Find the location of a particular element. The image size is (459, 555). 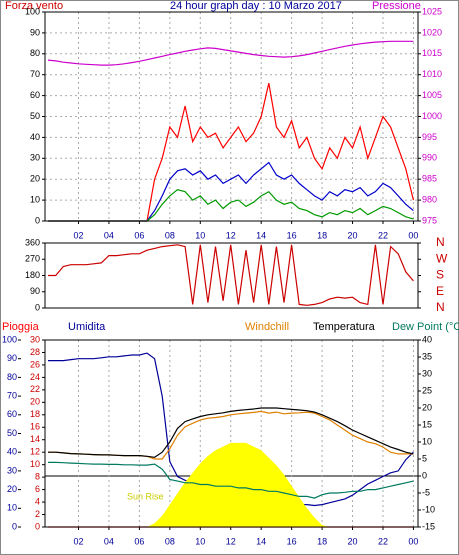

y-tick-label: 30 is located at coordinates (12, 470).